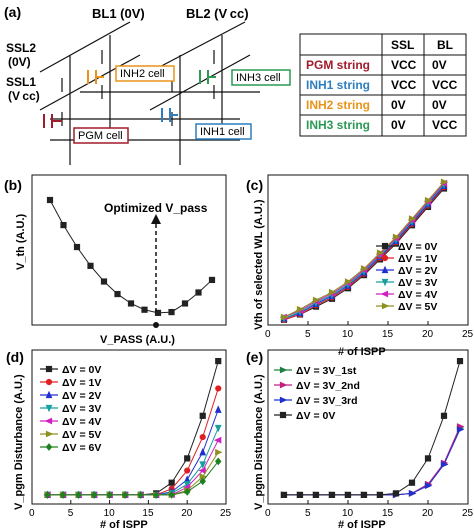 This screenshot has height=532, width=474. What do you see at coordinates (118, 13) in the screenshot?
I see `bl1-label: BL1 (0V)` at bounding box center [118, 13].